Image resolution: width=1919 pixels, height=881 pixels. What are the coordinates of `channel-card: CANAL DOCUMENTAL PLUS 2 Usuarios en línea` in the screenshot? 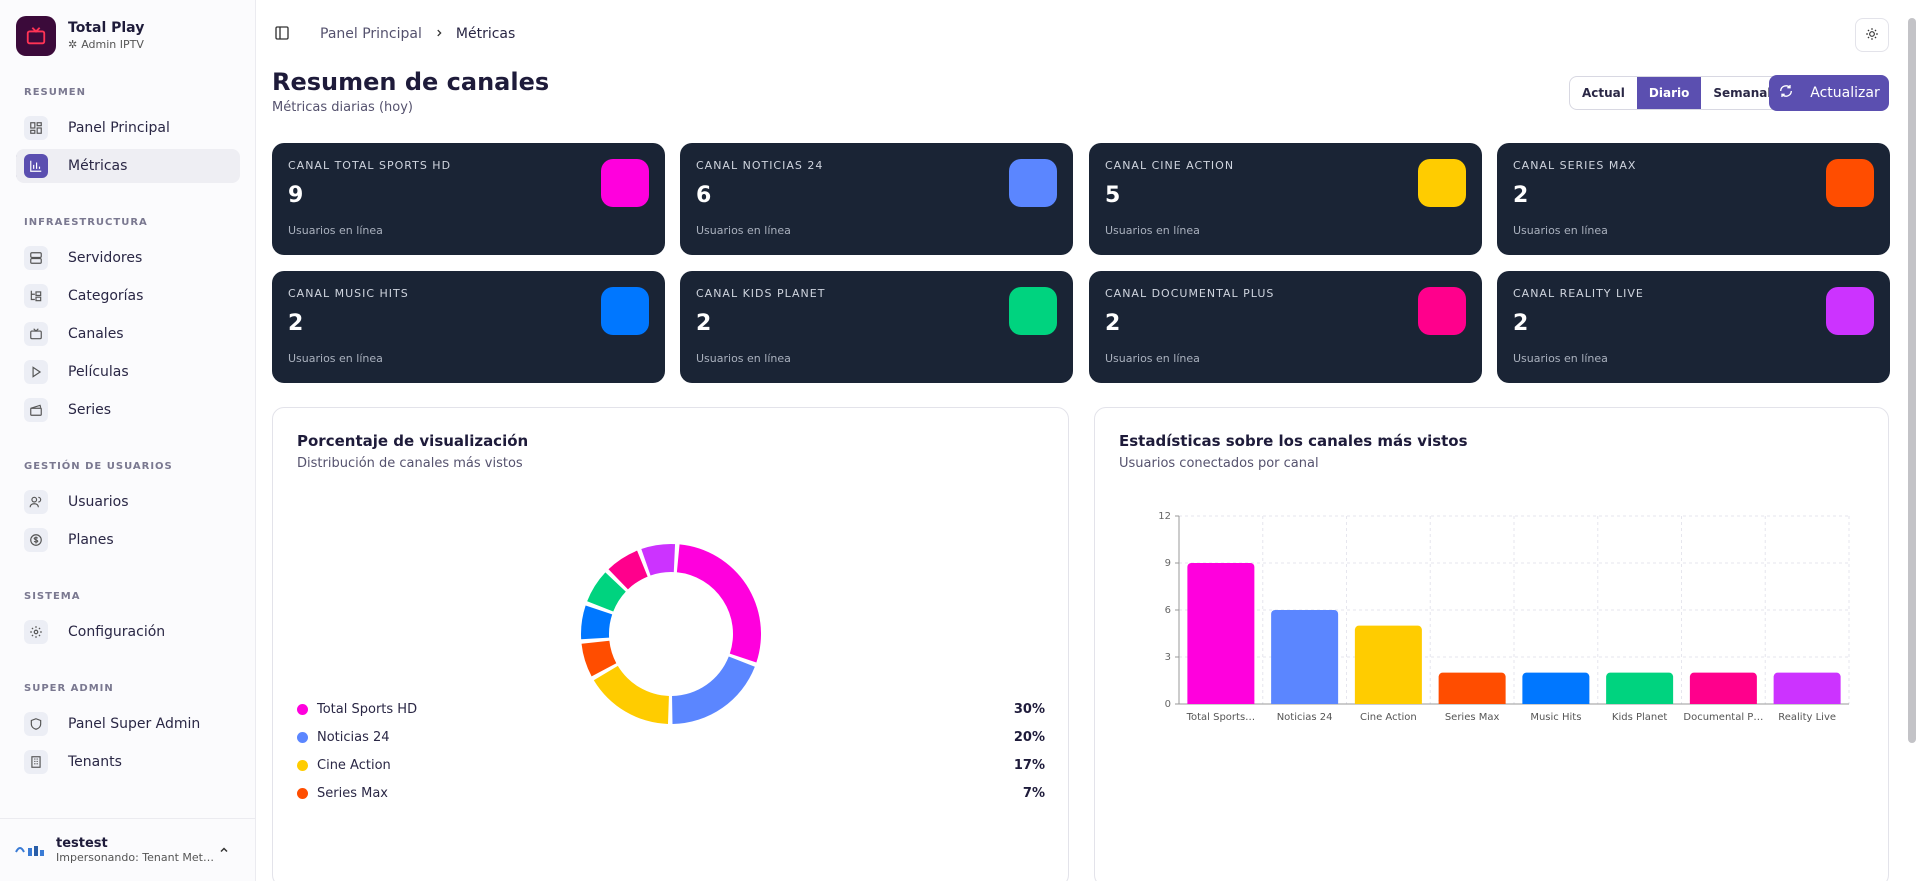 It's located at (1285, 327).